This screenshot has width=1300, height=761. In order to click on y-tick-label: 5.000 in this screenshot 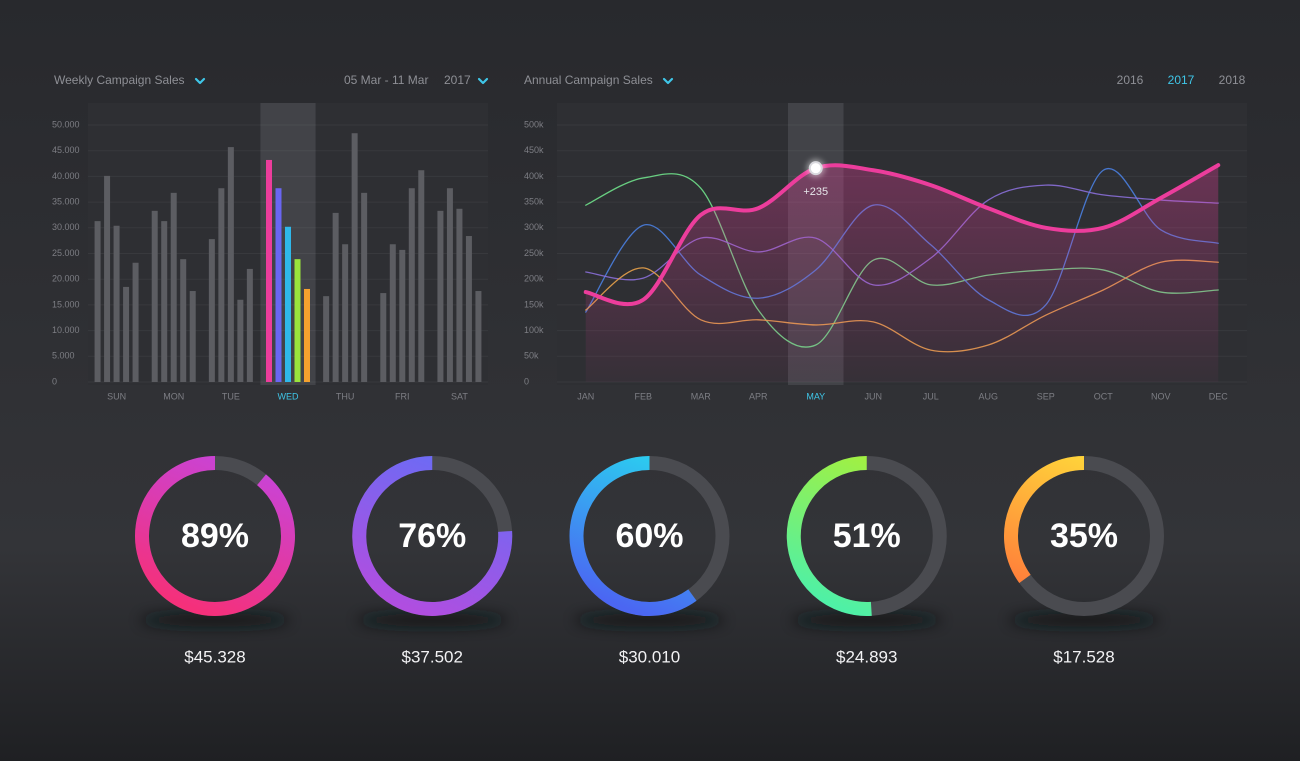, I will do `click(63, 356)`.